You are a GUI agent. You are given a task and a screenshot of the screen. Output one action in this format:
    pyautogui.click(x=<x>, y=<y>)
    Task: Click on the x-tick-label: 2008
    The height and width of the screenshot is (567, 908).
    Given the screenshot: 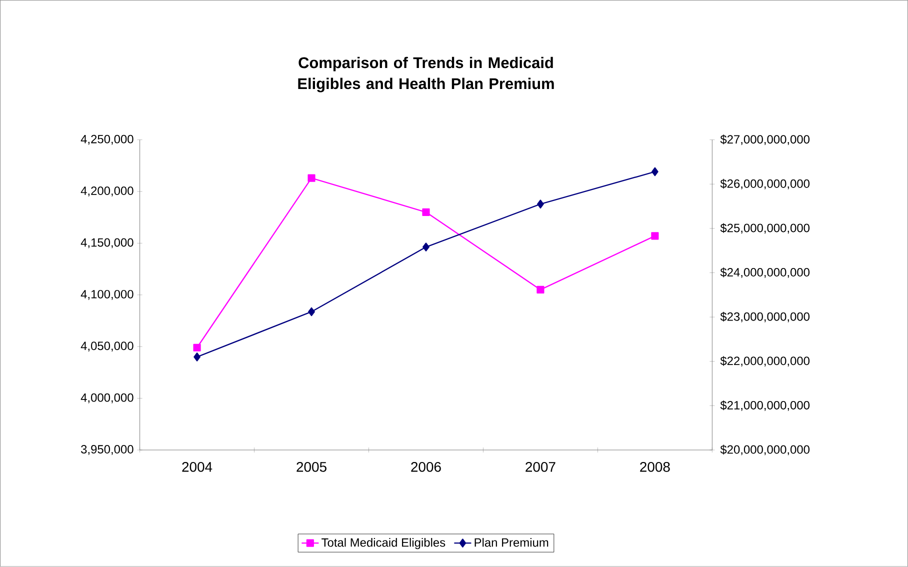 What is the action you would take?
    pyautogui.click(x=655, y=467)
    